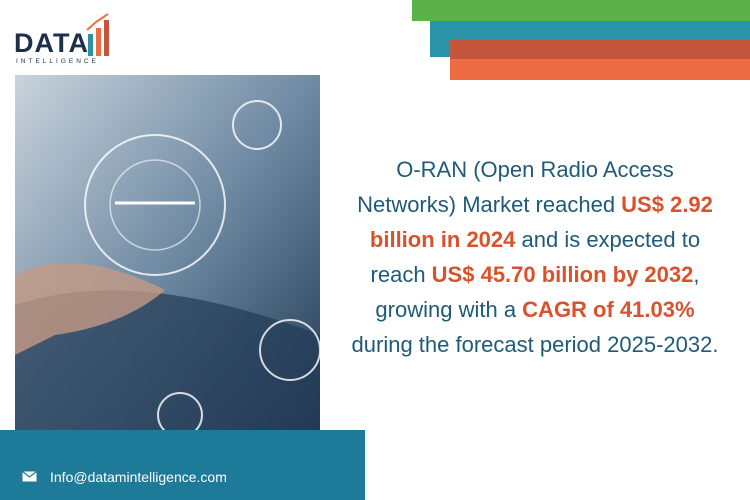 The image size is (750, 500). What do you see at coordinates (541, 222) in the screenshot?
I see `highlight-text: US$ 2.92 billion in 2024` at bounding box center [541, 222].